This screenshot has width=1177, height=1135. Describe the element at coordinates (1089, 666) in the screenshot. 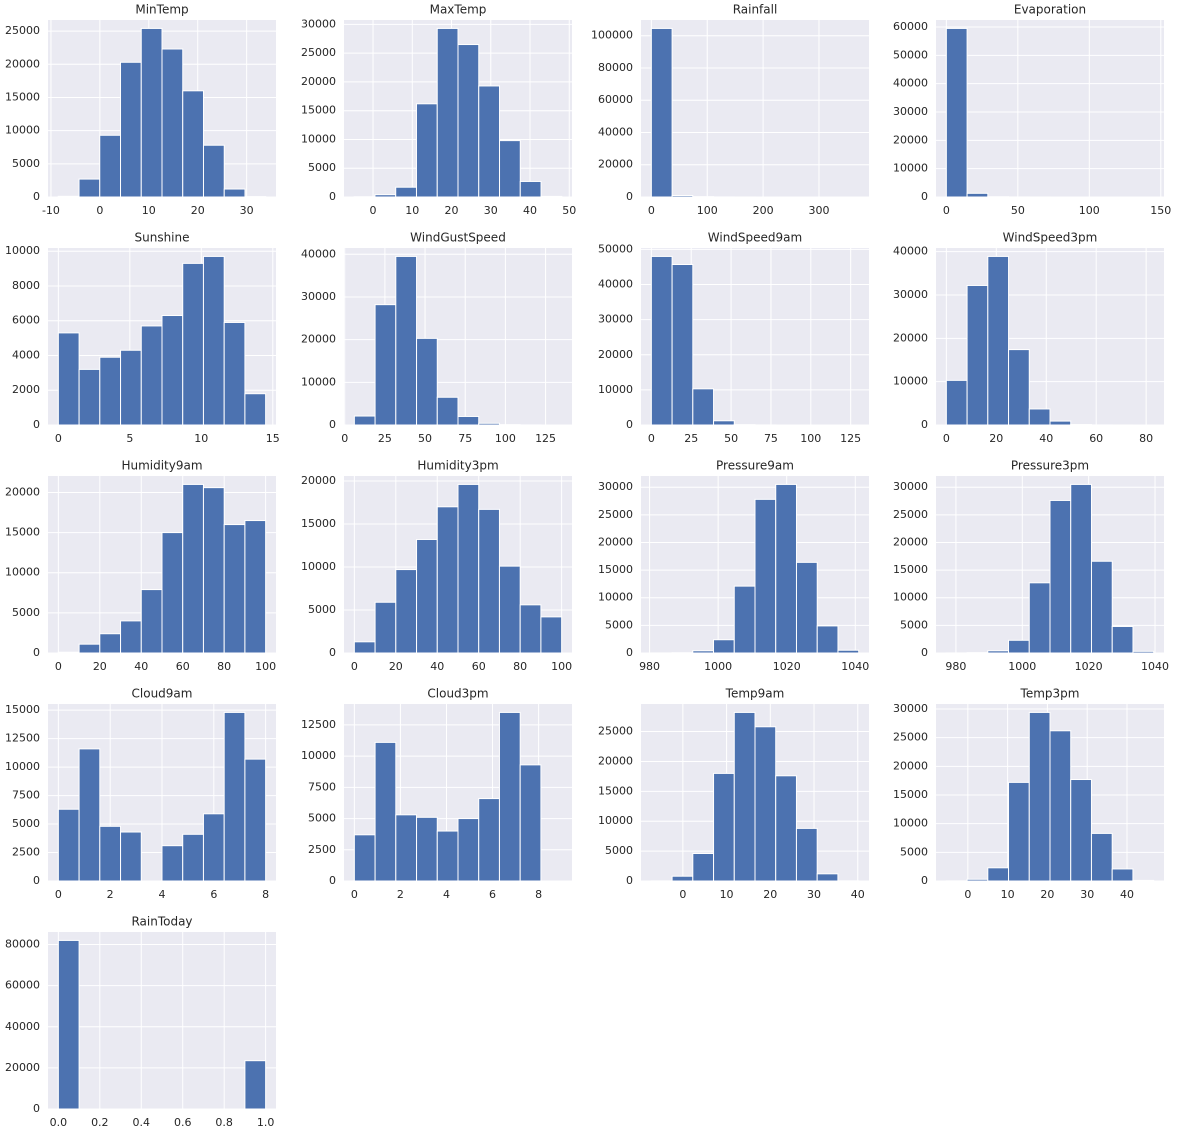

I see `x-tick-label: 1020` at that location.